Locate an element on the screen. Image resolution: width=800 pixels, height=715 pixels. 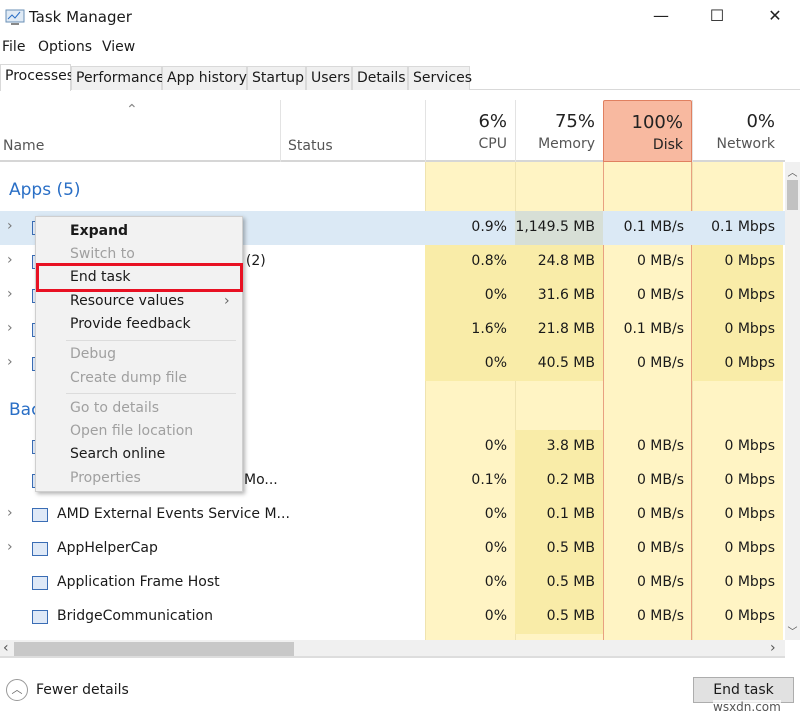
tab-details: Details is located at coordinates (380, 78).